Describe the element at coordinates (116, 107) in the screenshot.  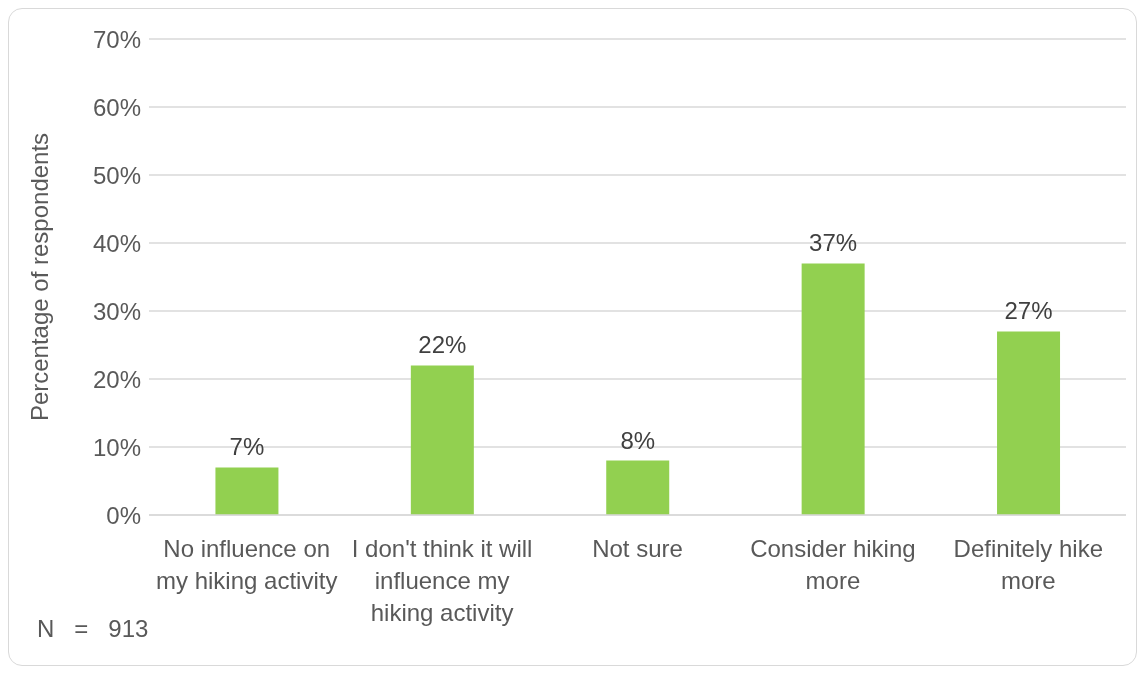
I see `y-tick-label: 60%` at that location.